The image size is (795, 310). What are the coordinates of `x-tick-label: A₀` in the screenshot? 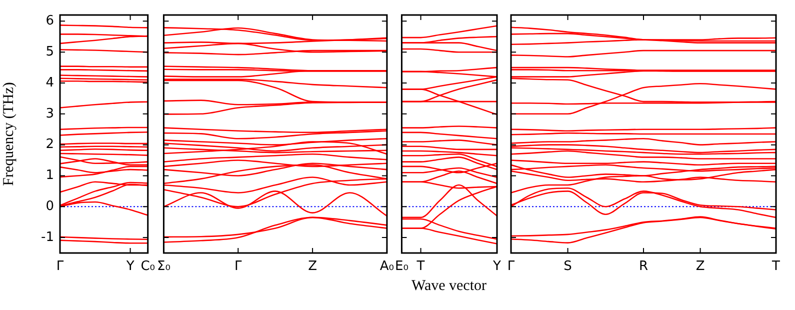 It's located at (387, 266).